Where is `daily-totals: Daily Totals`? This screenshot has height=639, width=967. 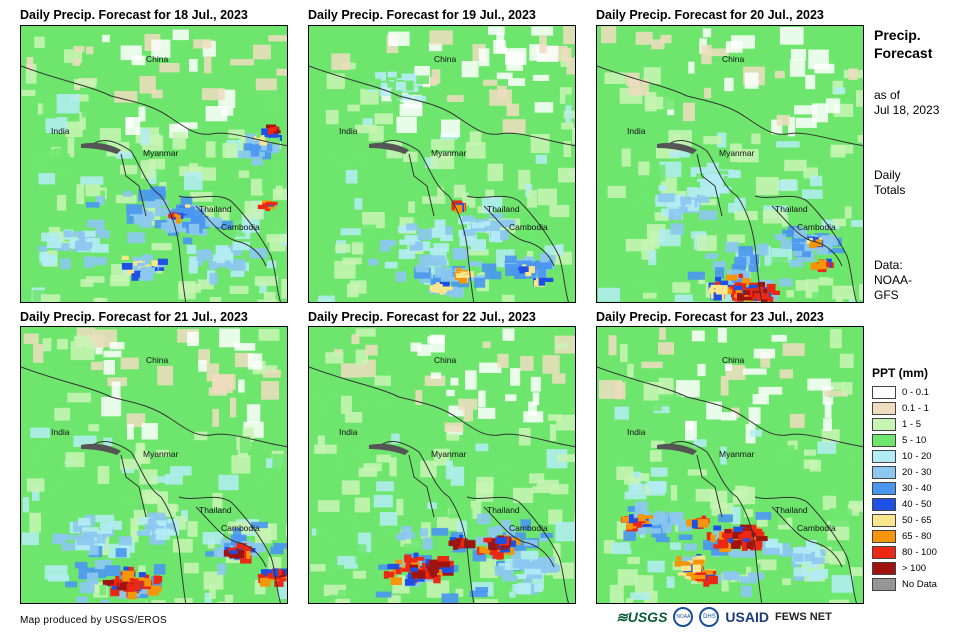 daily-totals: Daily Totals is located at coordinates (889, 183).